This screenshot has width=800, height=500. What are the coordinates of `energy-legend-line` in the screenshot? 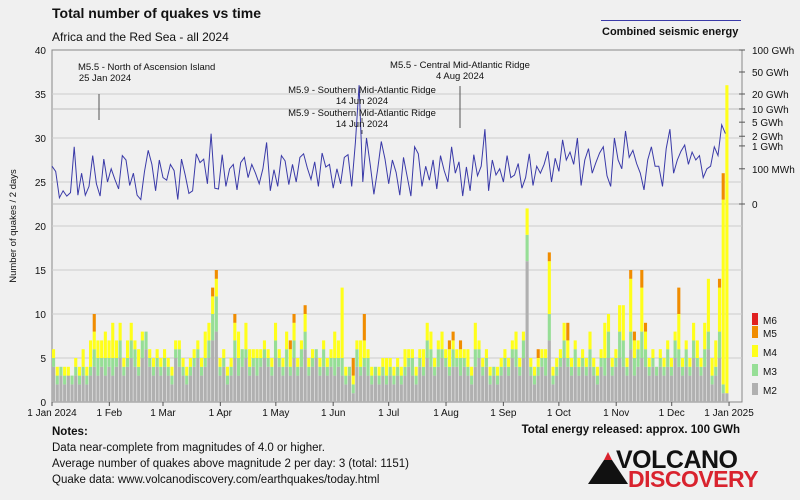 It's located at (671, 20).